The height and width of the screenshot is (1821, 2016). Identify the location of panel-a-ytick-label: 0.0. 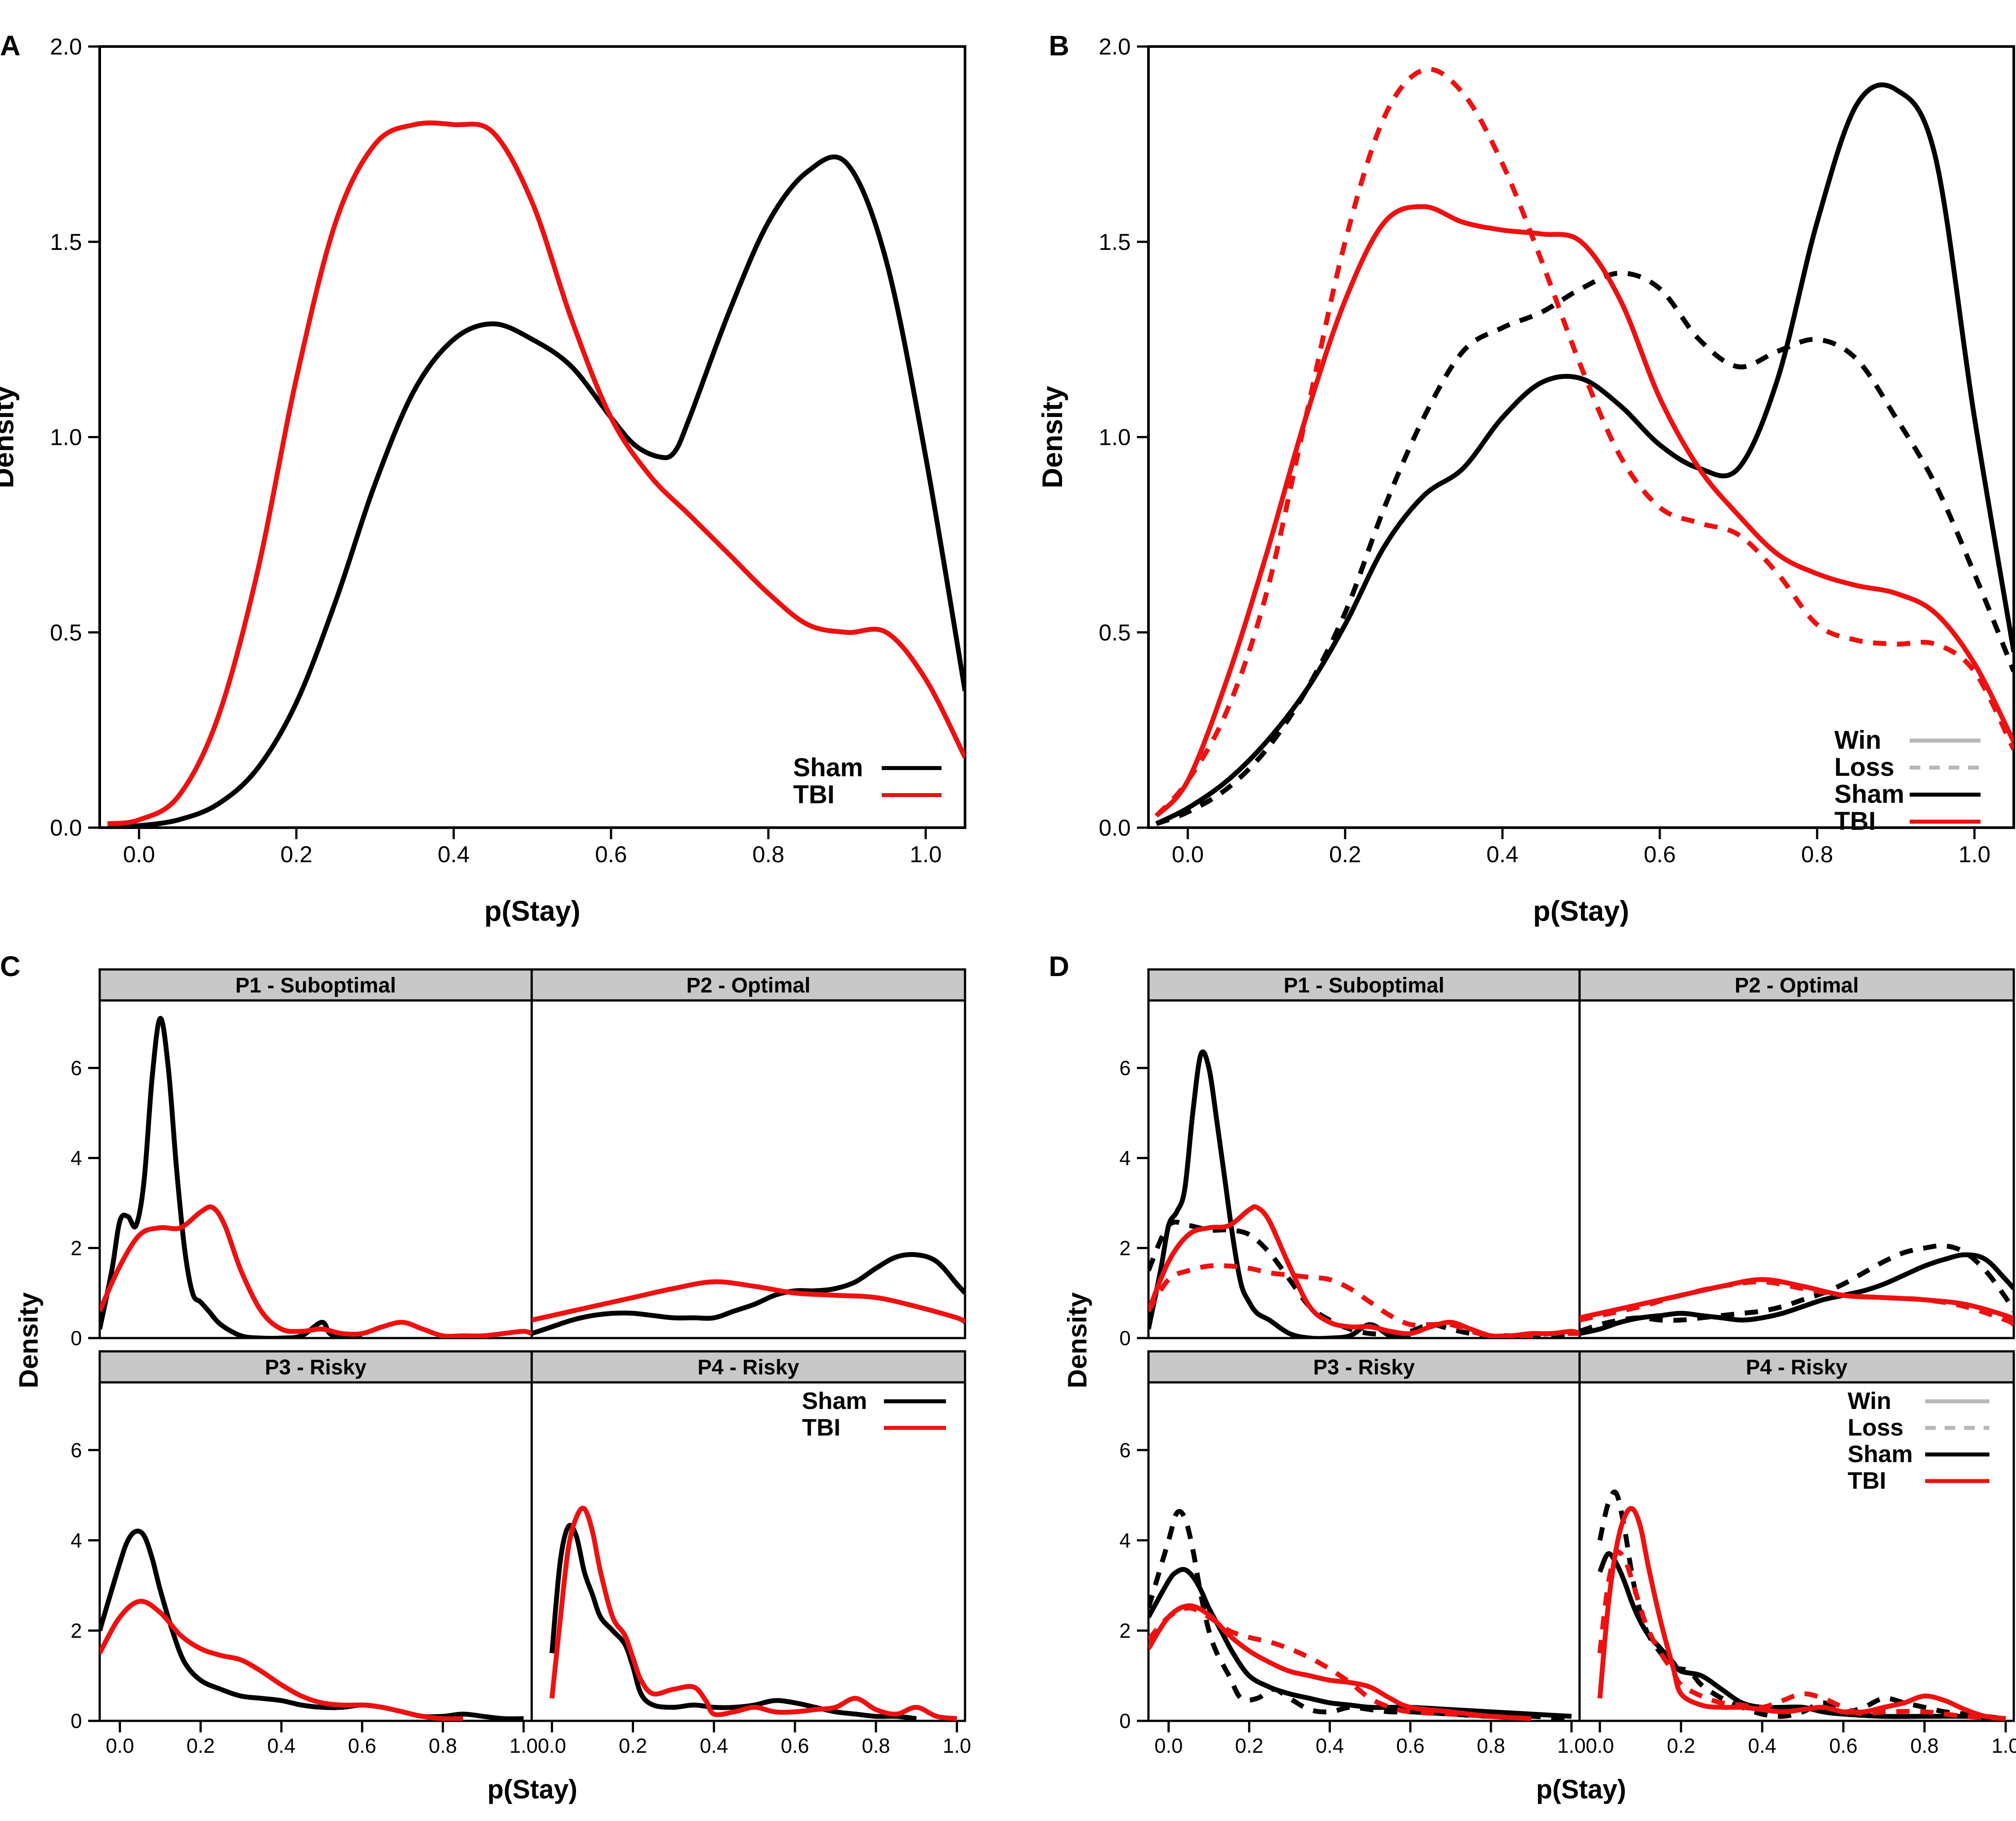
(66, 828).